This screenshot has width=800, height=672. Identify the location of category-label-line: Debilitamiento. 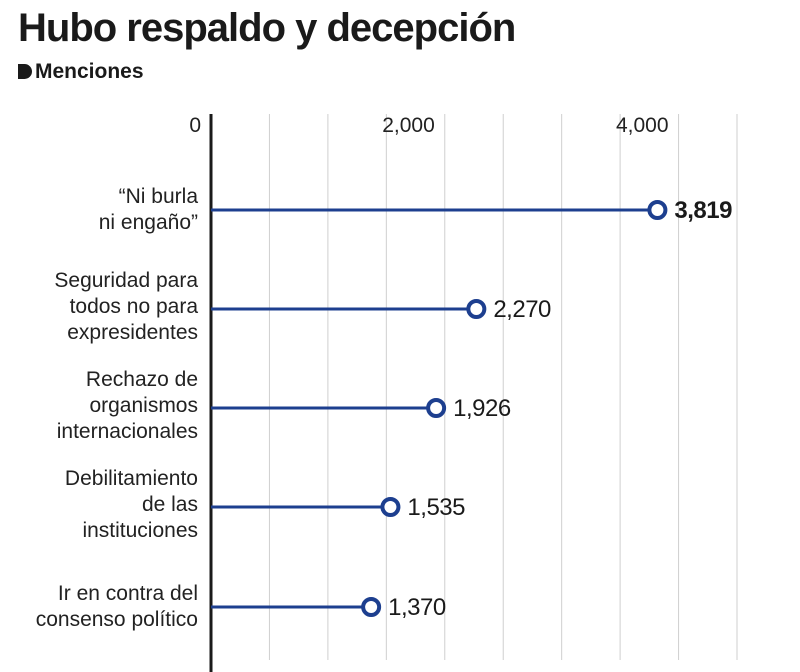
(131, 478).